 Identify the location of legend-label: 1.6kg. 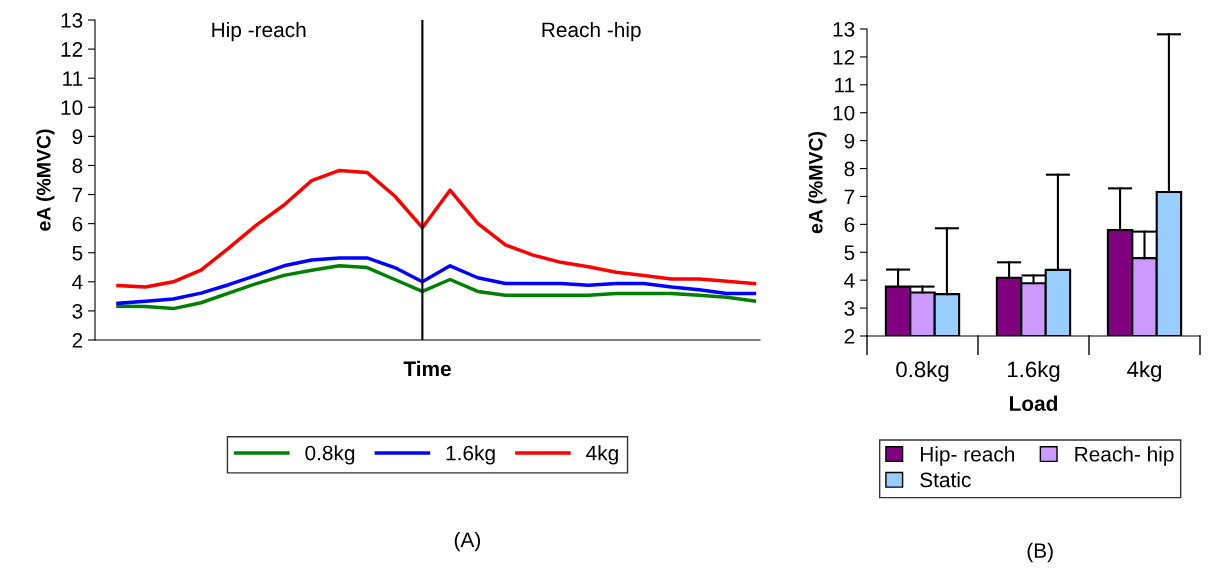
(470, 455).